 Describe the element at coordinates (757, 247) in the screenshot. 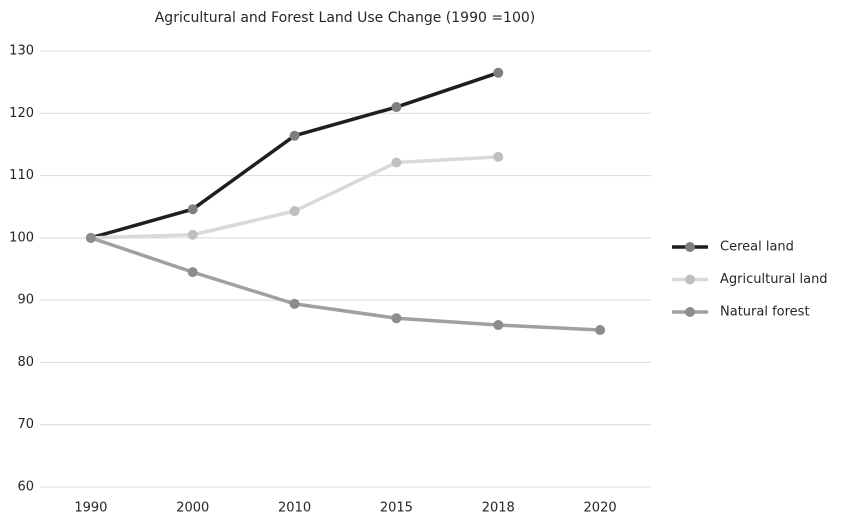

I see `legend-label: Cereal land` at that location.